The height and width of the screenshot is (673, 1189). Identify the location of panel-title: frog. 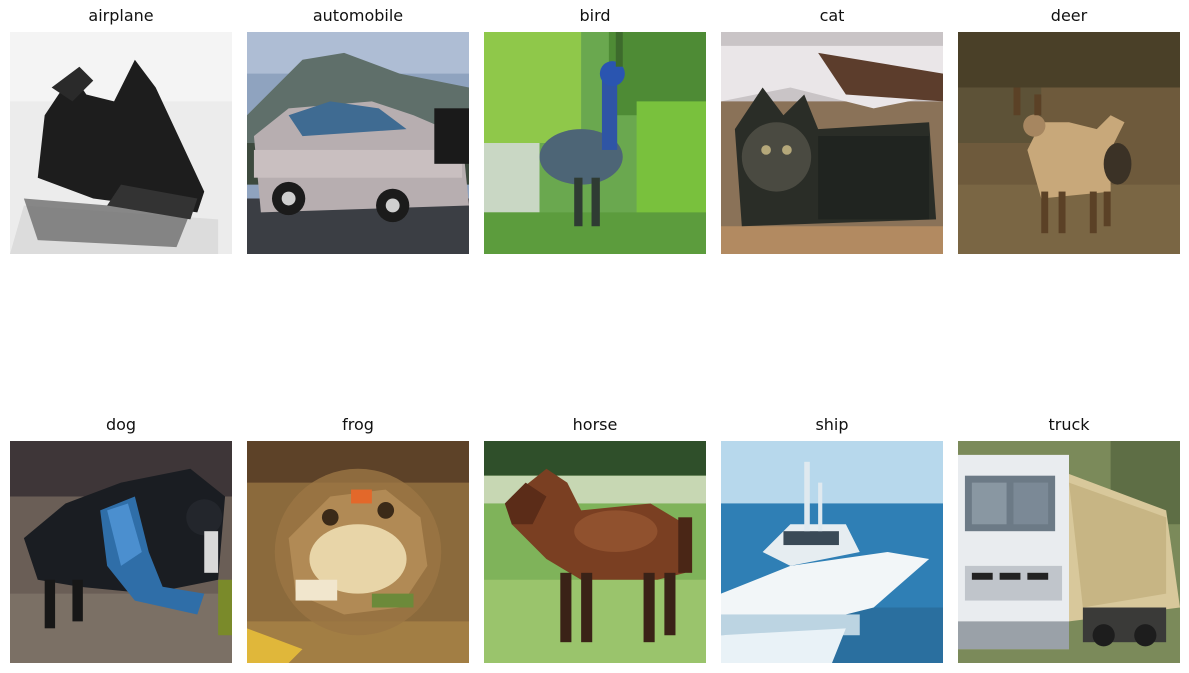
(358, 424).